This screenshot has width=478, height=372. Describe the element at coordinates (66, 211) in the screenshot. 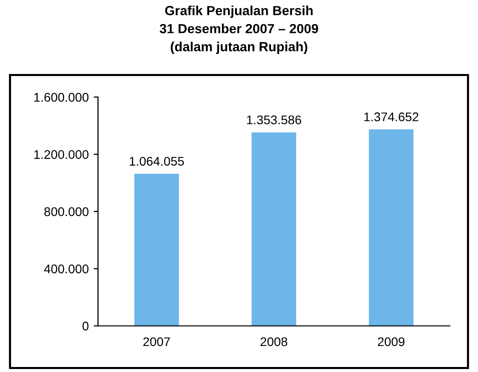

I see `y-tick-label: 800.000` at that location.